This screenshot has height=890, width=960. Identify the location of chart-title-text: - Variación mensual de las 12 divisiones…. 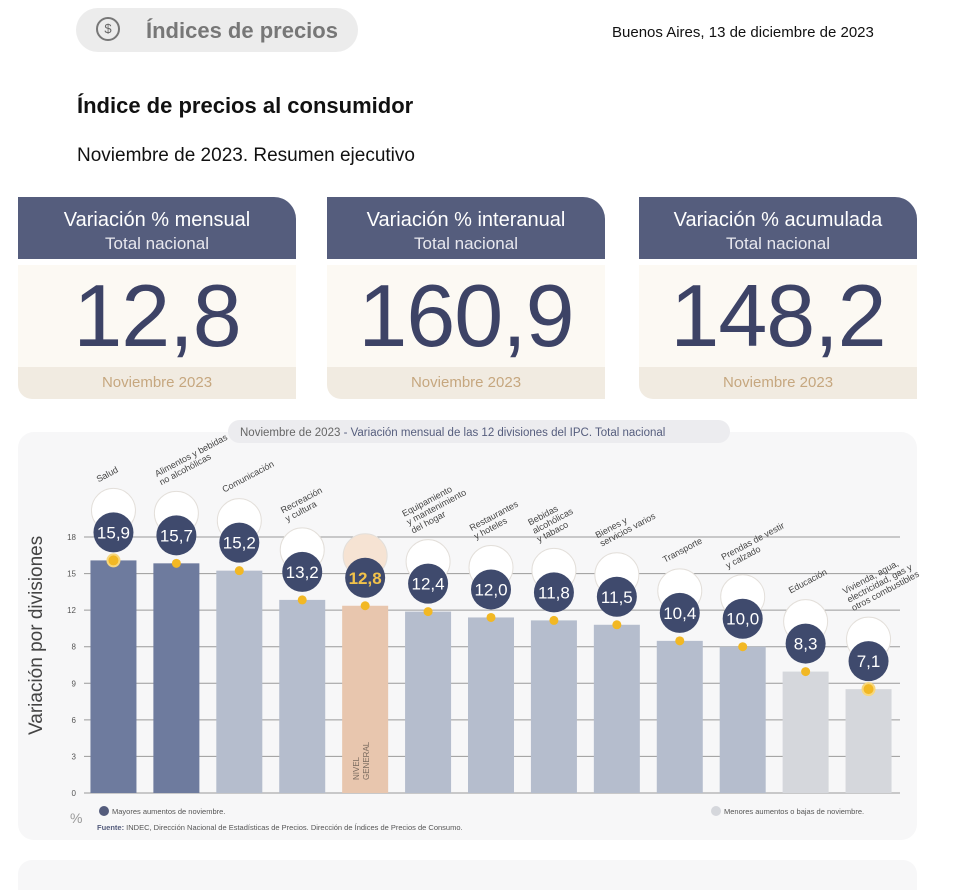
(502, 433).